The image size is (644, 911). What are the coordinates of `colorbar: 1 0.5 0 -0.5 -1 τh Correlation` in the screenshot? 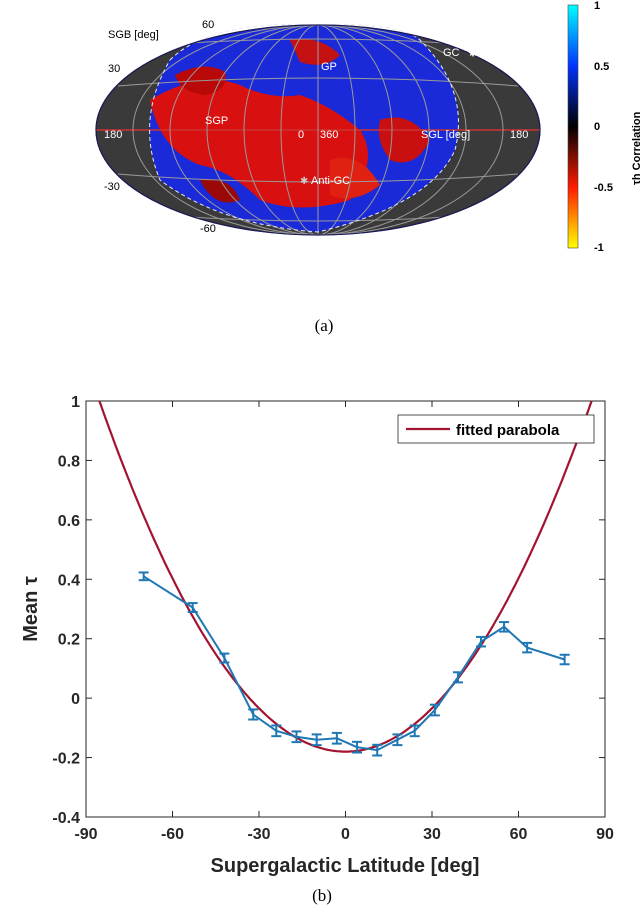 It's located at (605, 127).